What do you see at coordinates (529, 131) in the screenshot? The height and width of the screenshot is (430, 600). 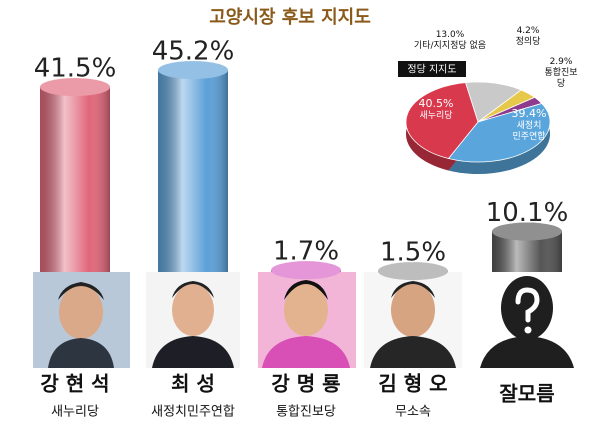 I see `pie-category-label: 새정치 민주연합` at bounding box center [529, 131].